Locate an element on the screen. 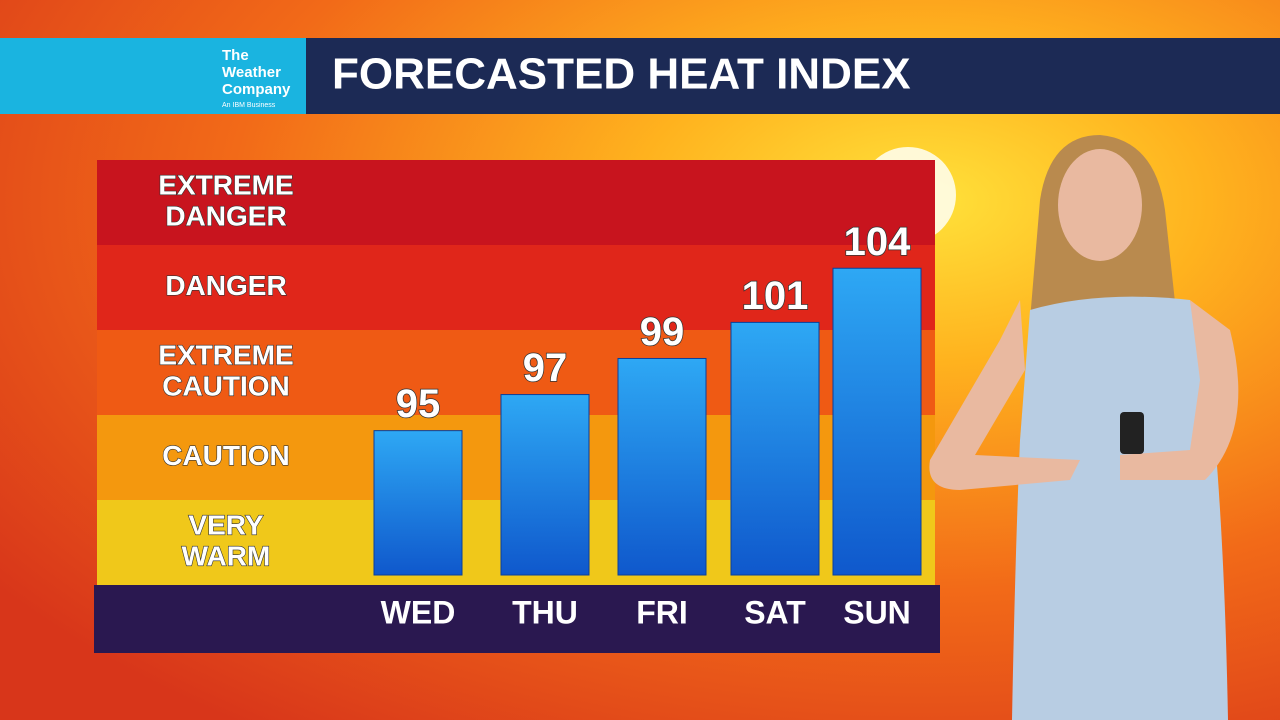 This screenshot has width=1280, height=720. x-tick-label: SUN is located at coordinates (877, 612).